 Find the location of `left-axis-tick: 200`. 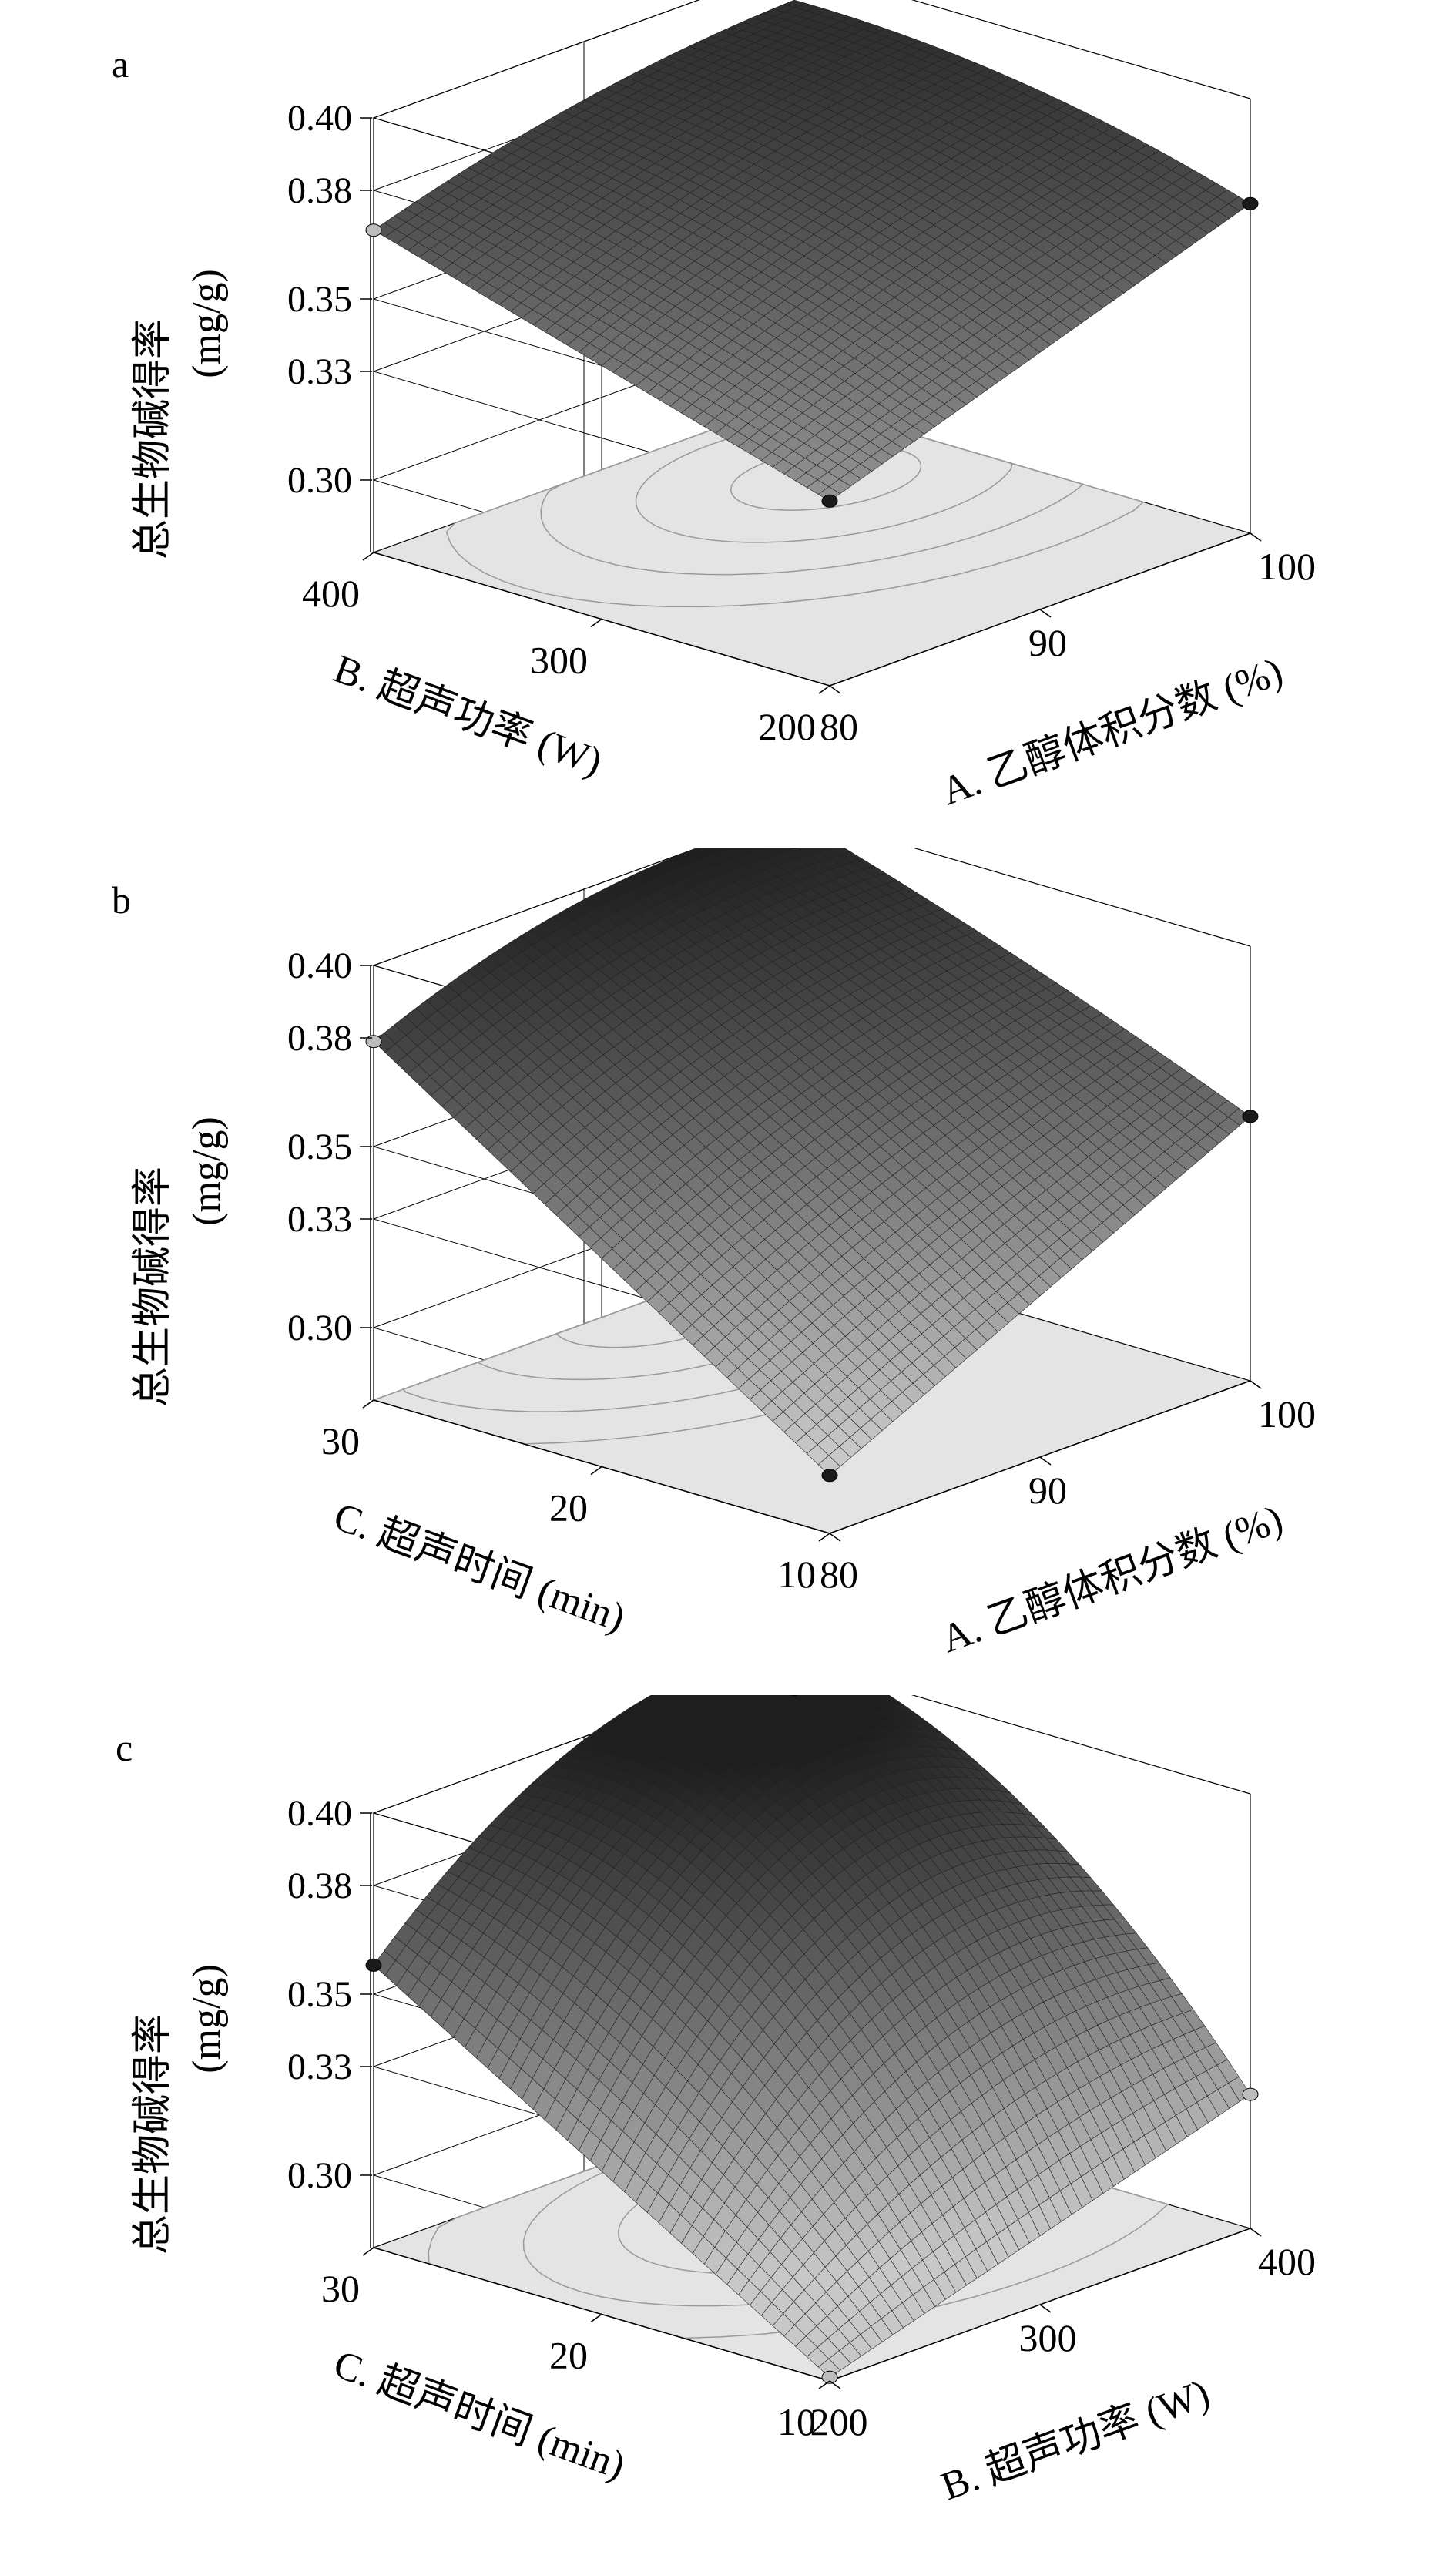

left-axis-tick: 200 is located at coordinates (787, 726).